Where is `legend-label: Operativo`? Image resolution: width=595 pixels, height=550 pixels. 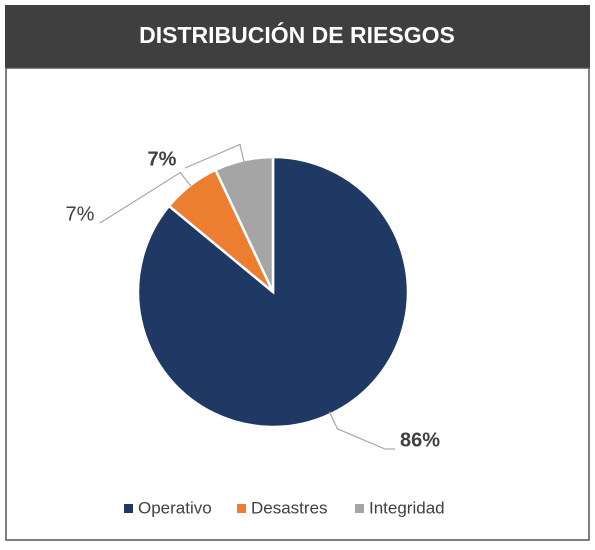
legend-label: Operativo is located at coordinates (175, 507).